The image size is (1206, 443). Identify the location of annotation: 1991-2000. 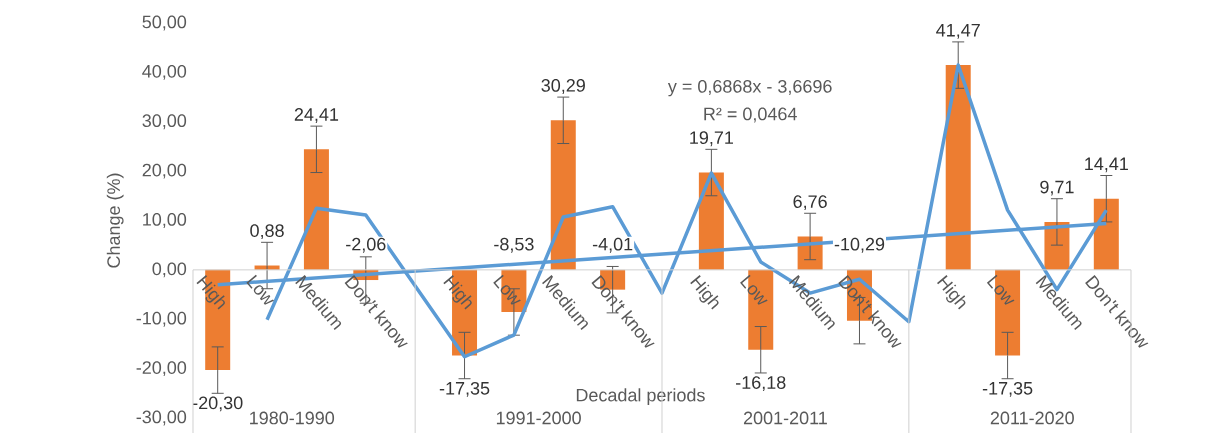
(538, 418).